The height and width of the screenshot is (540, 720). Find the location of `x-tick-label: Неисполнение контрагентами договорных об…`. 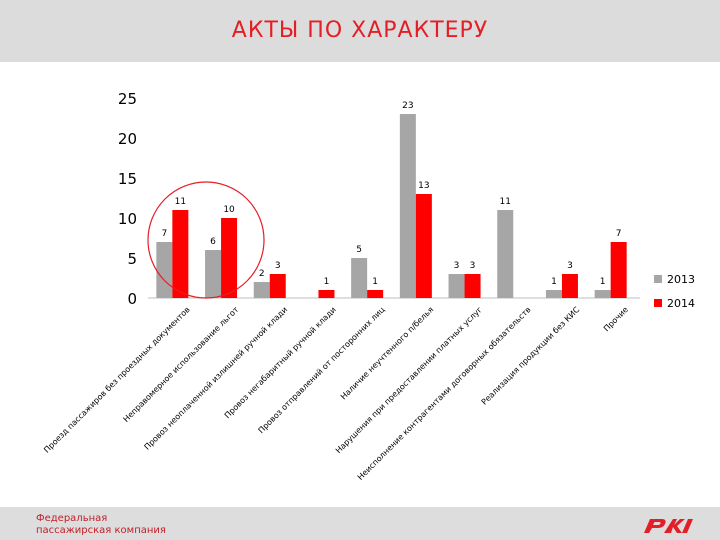

x-tick-label: Неисполнение контрагентами договорных об… is located at coordinates (444, 393).